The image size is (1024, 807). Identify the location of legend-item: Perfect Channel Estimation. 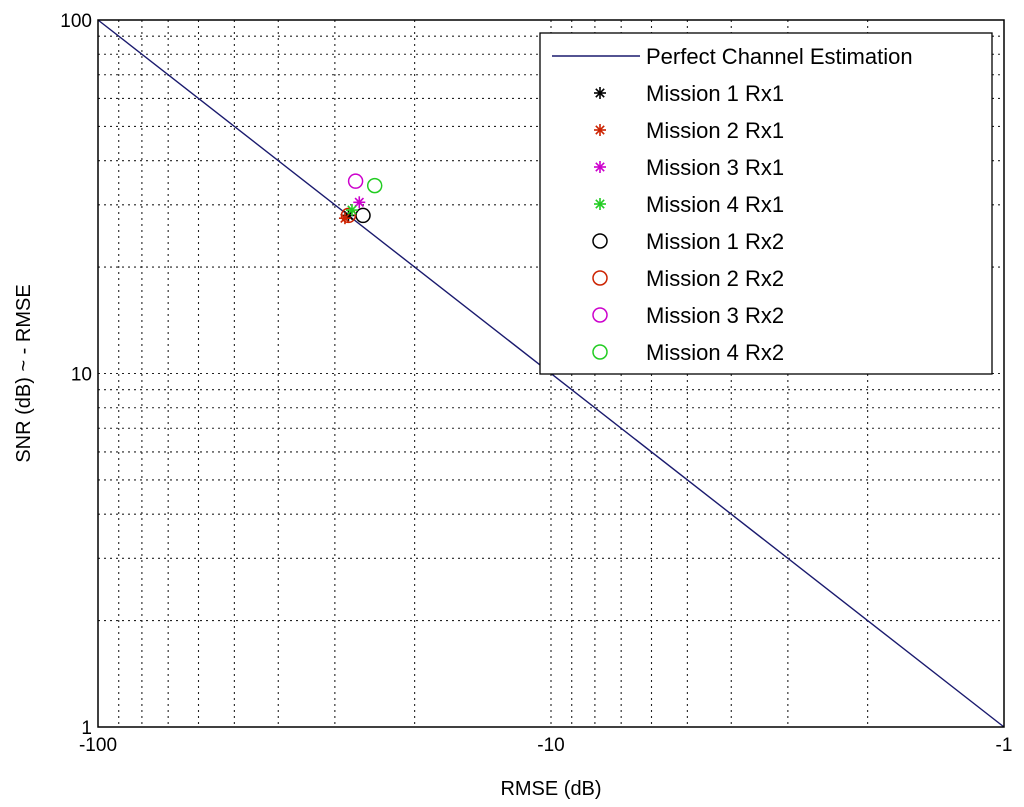
(732, 56).